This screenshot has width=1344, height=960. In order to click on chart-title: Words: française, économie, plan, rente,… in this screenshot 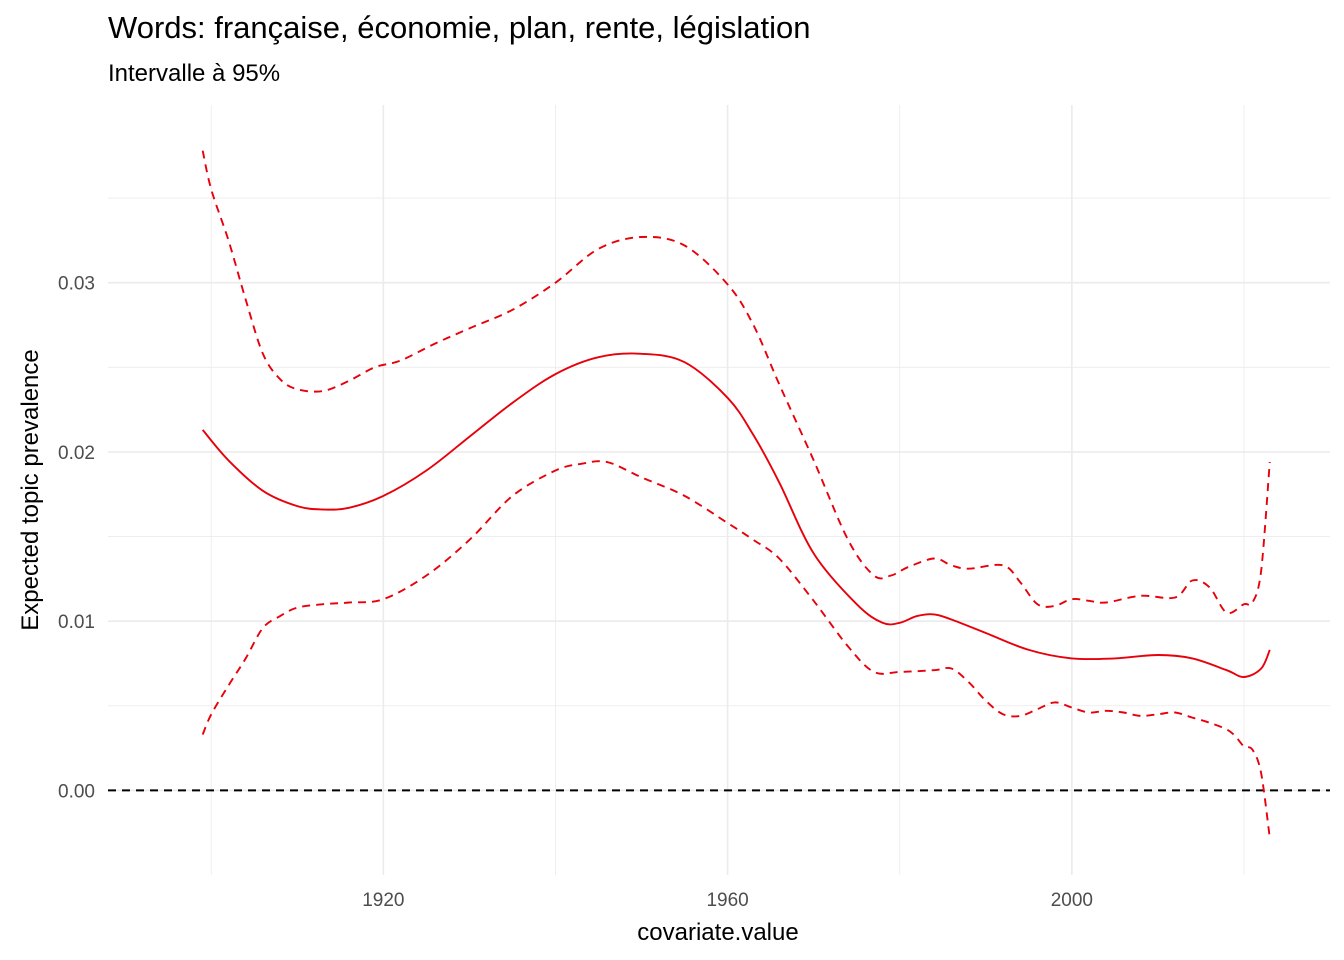, I will do `click(459, 27)`.